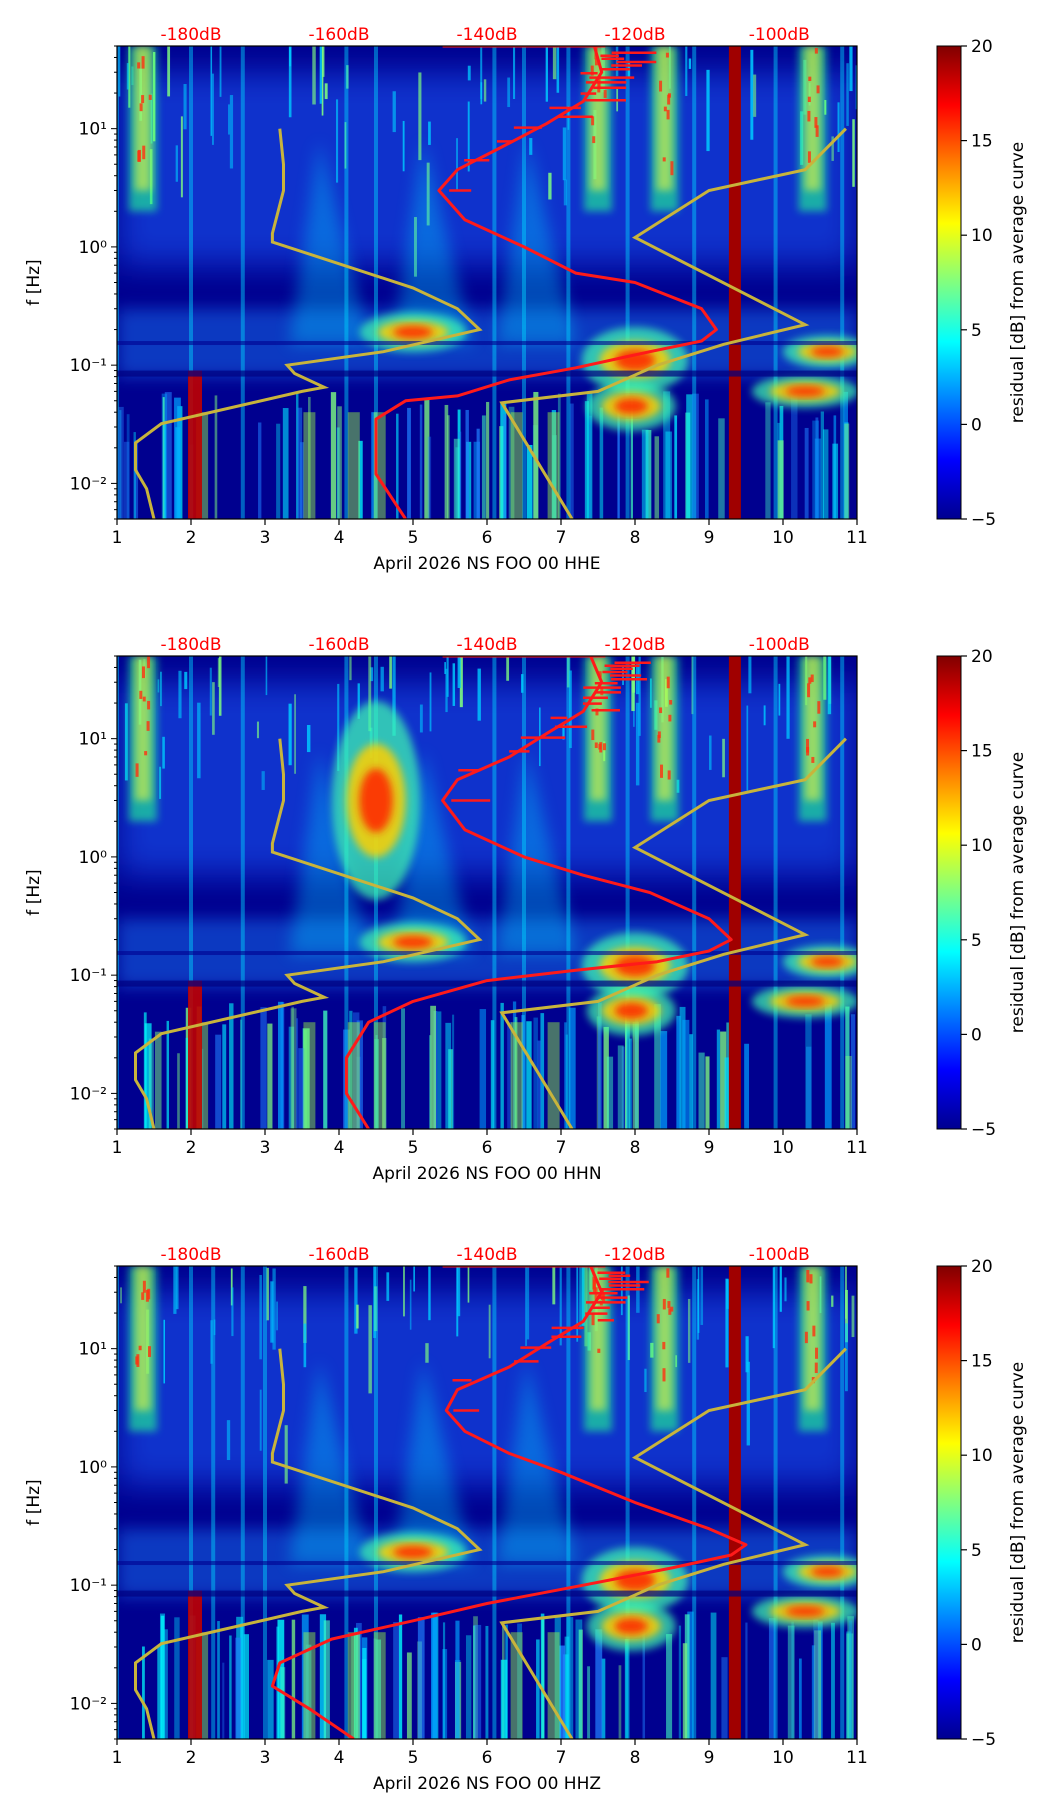  What do you see at coordinates (93, 130) in the screenshot?
I see `y-tick-label: 10¹` at bounding box center [93, 130].